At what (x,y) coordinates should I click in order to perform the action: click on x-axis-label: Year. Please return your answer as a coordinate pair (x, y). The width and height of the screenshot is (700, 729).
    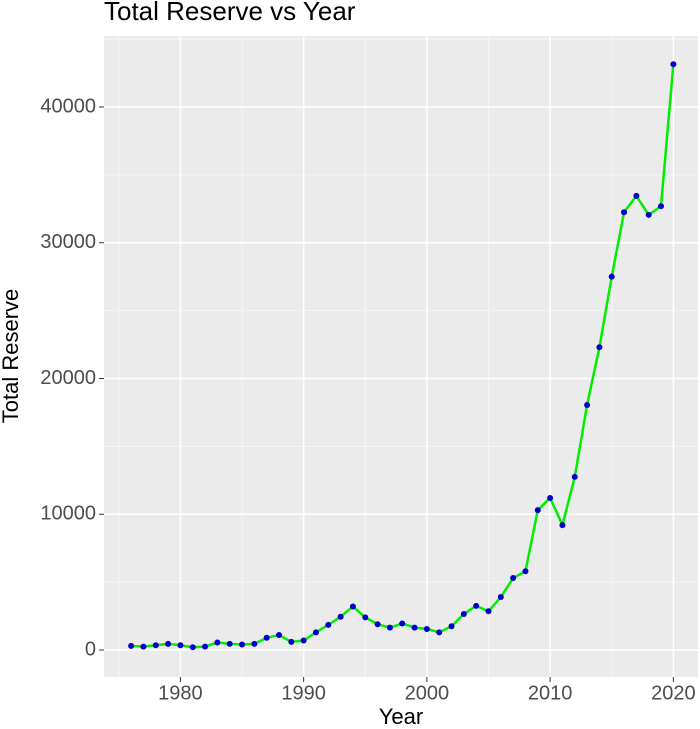
    Looking at the image, I should click on (401, 716).